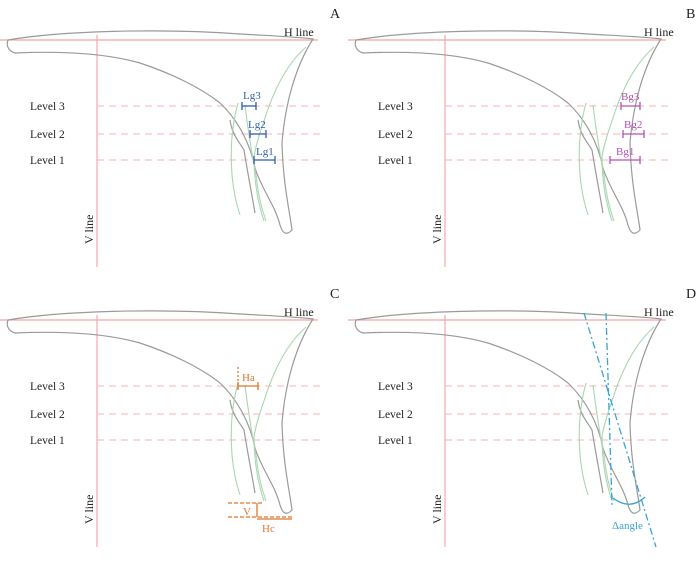  I want to click on lg-measurements, so click(258, 133).